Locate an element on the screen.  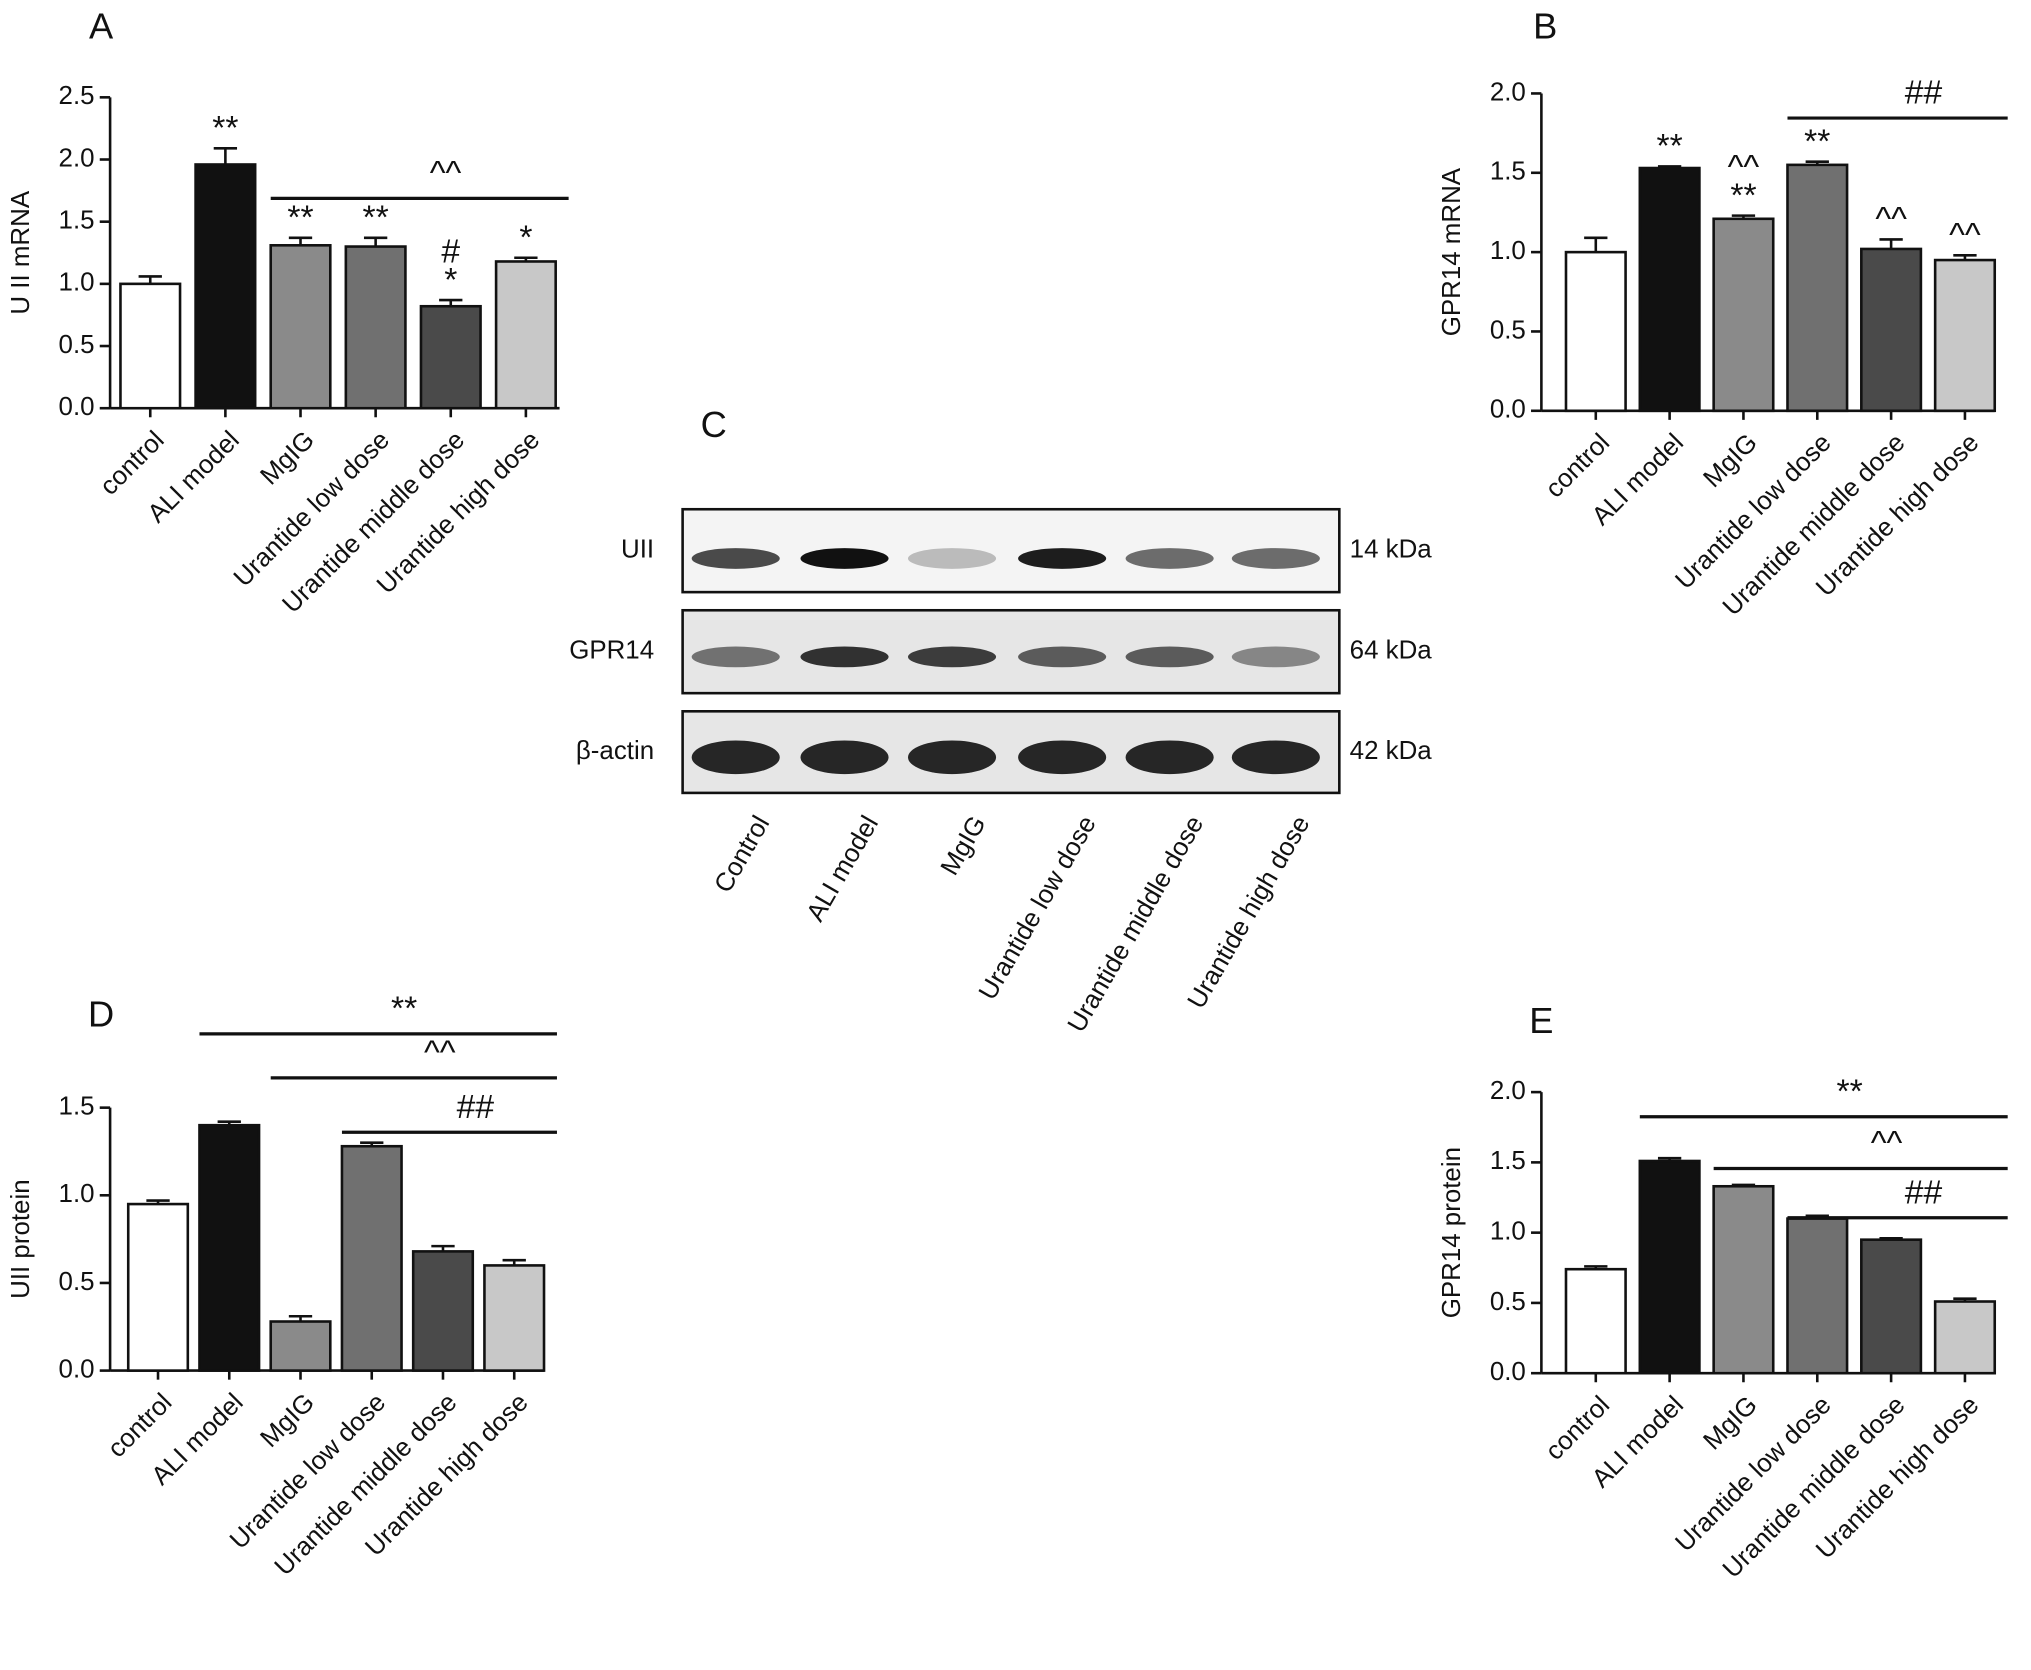
significance-mark: # is located at coordinates (450, 251).